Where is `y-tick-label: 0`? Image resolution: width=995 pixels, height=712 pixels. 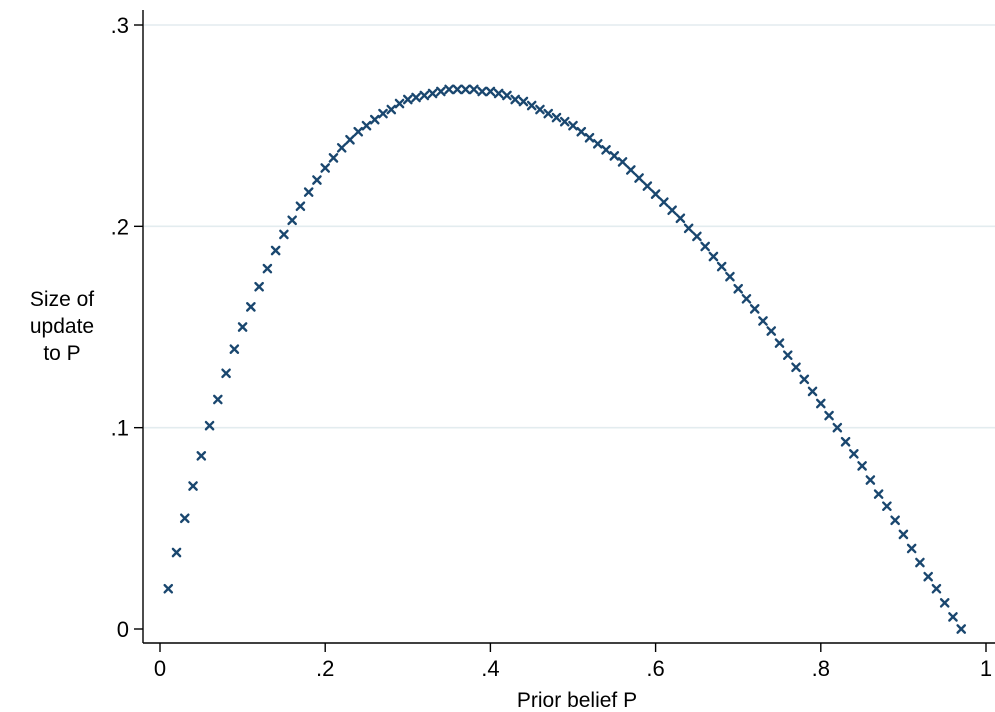
y-tick-label: 0 is located at coordinates (123, 629).